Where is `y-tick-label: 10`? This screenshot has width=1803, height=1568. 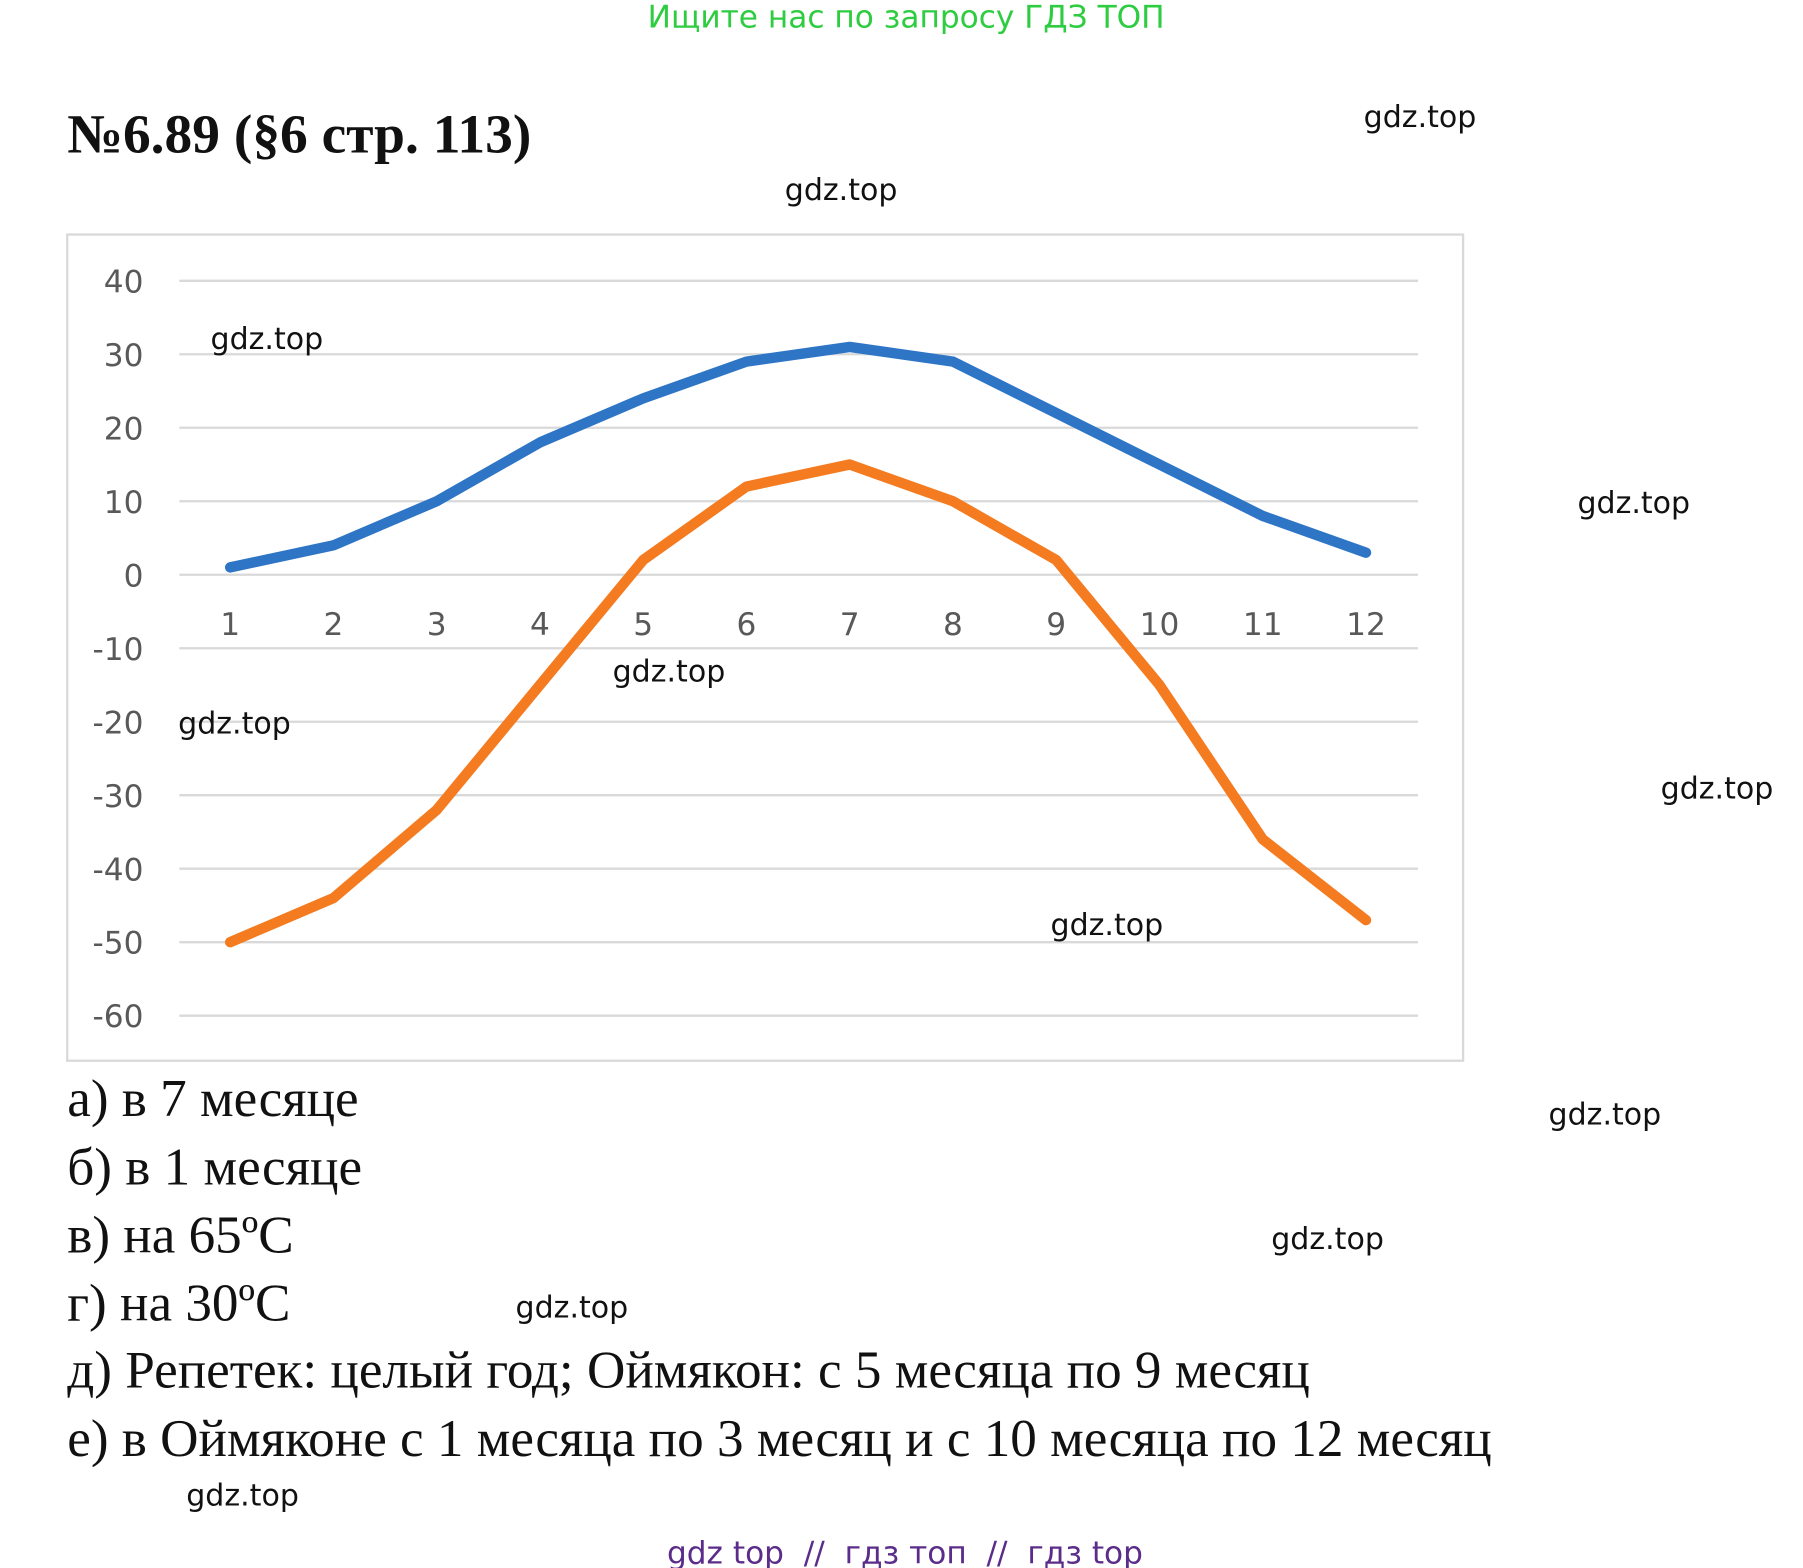 y-tick-label: 10 is located at coordinates (124, 503).